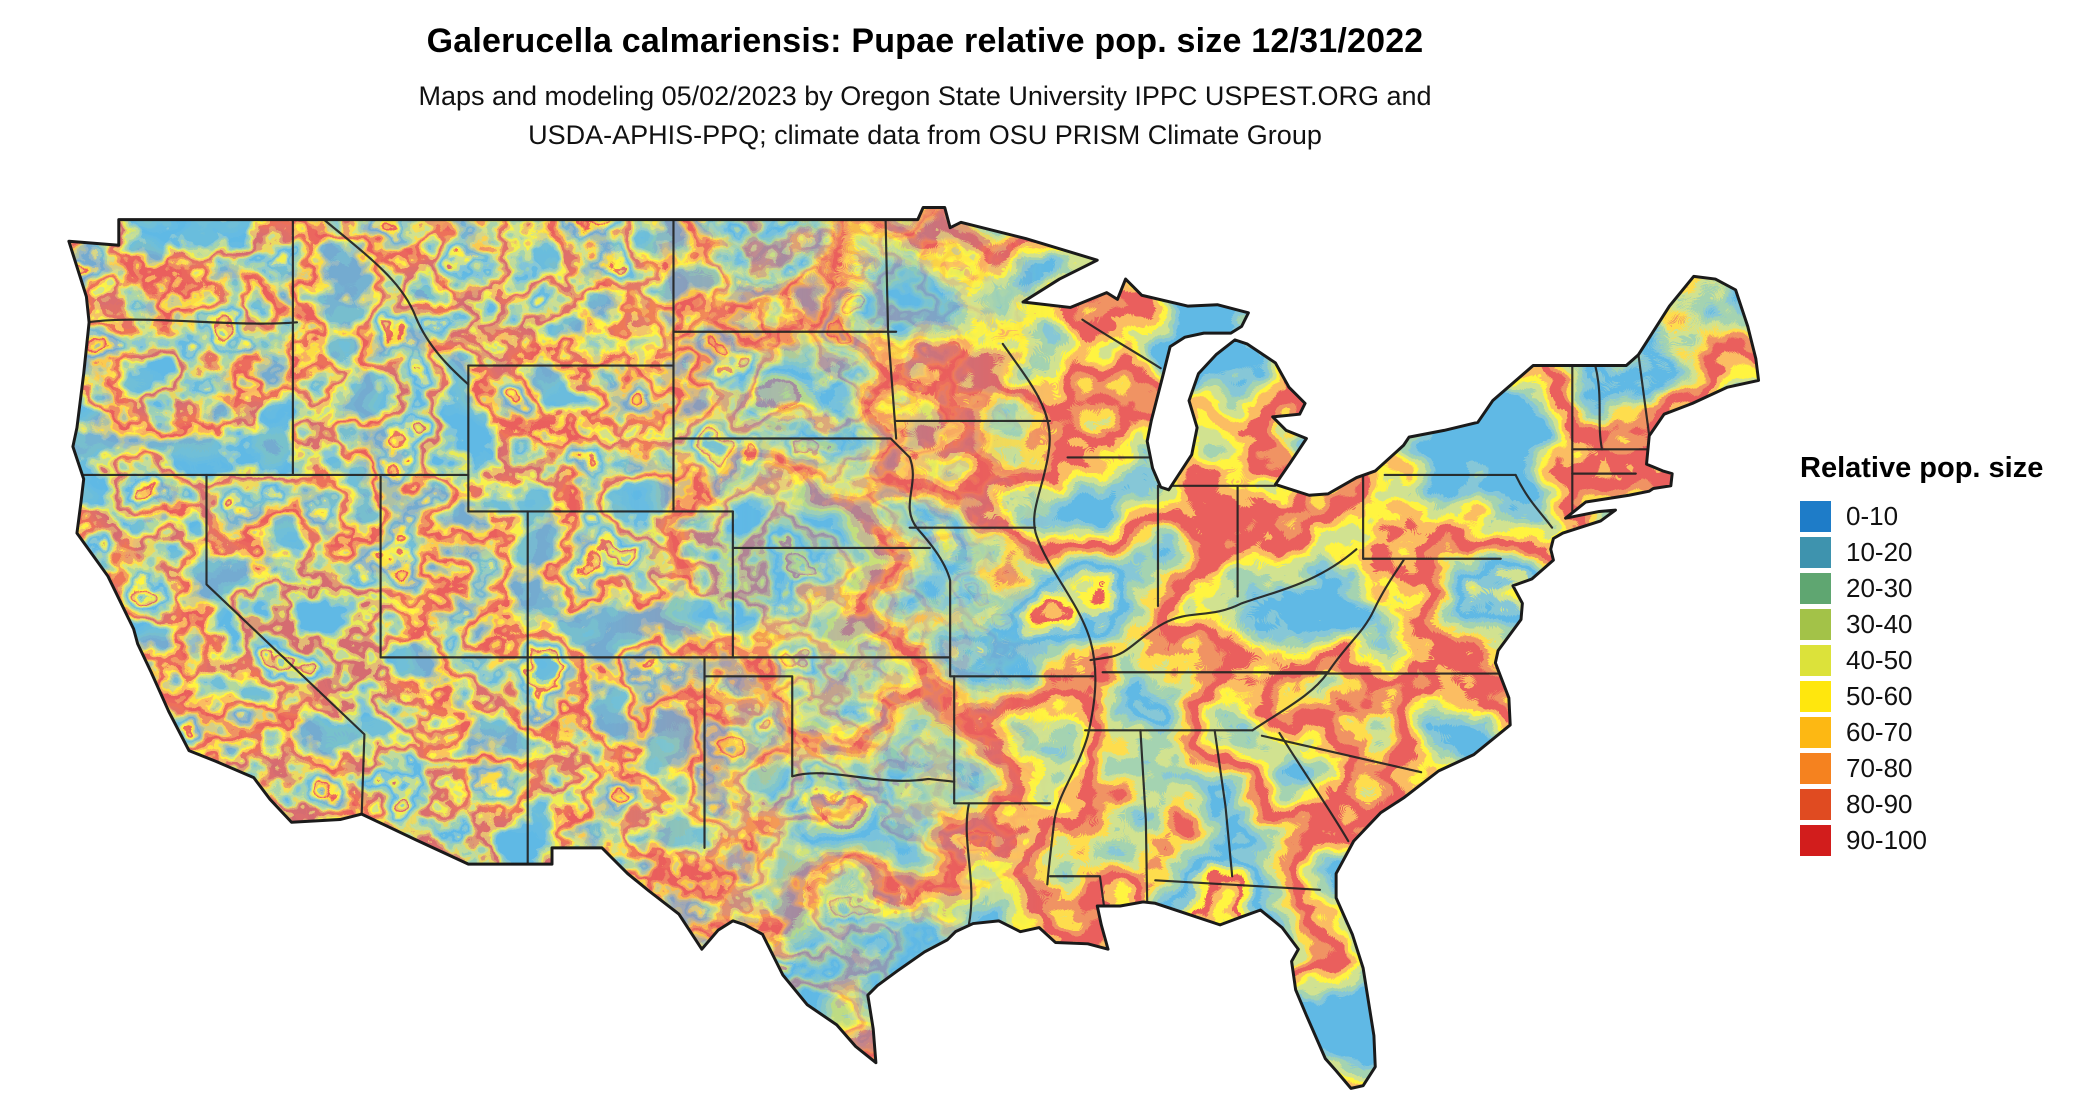 The image size is (2100, 1116). I want to click on legend-label: 70-80, so click(1879, 768).